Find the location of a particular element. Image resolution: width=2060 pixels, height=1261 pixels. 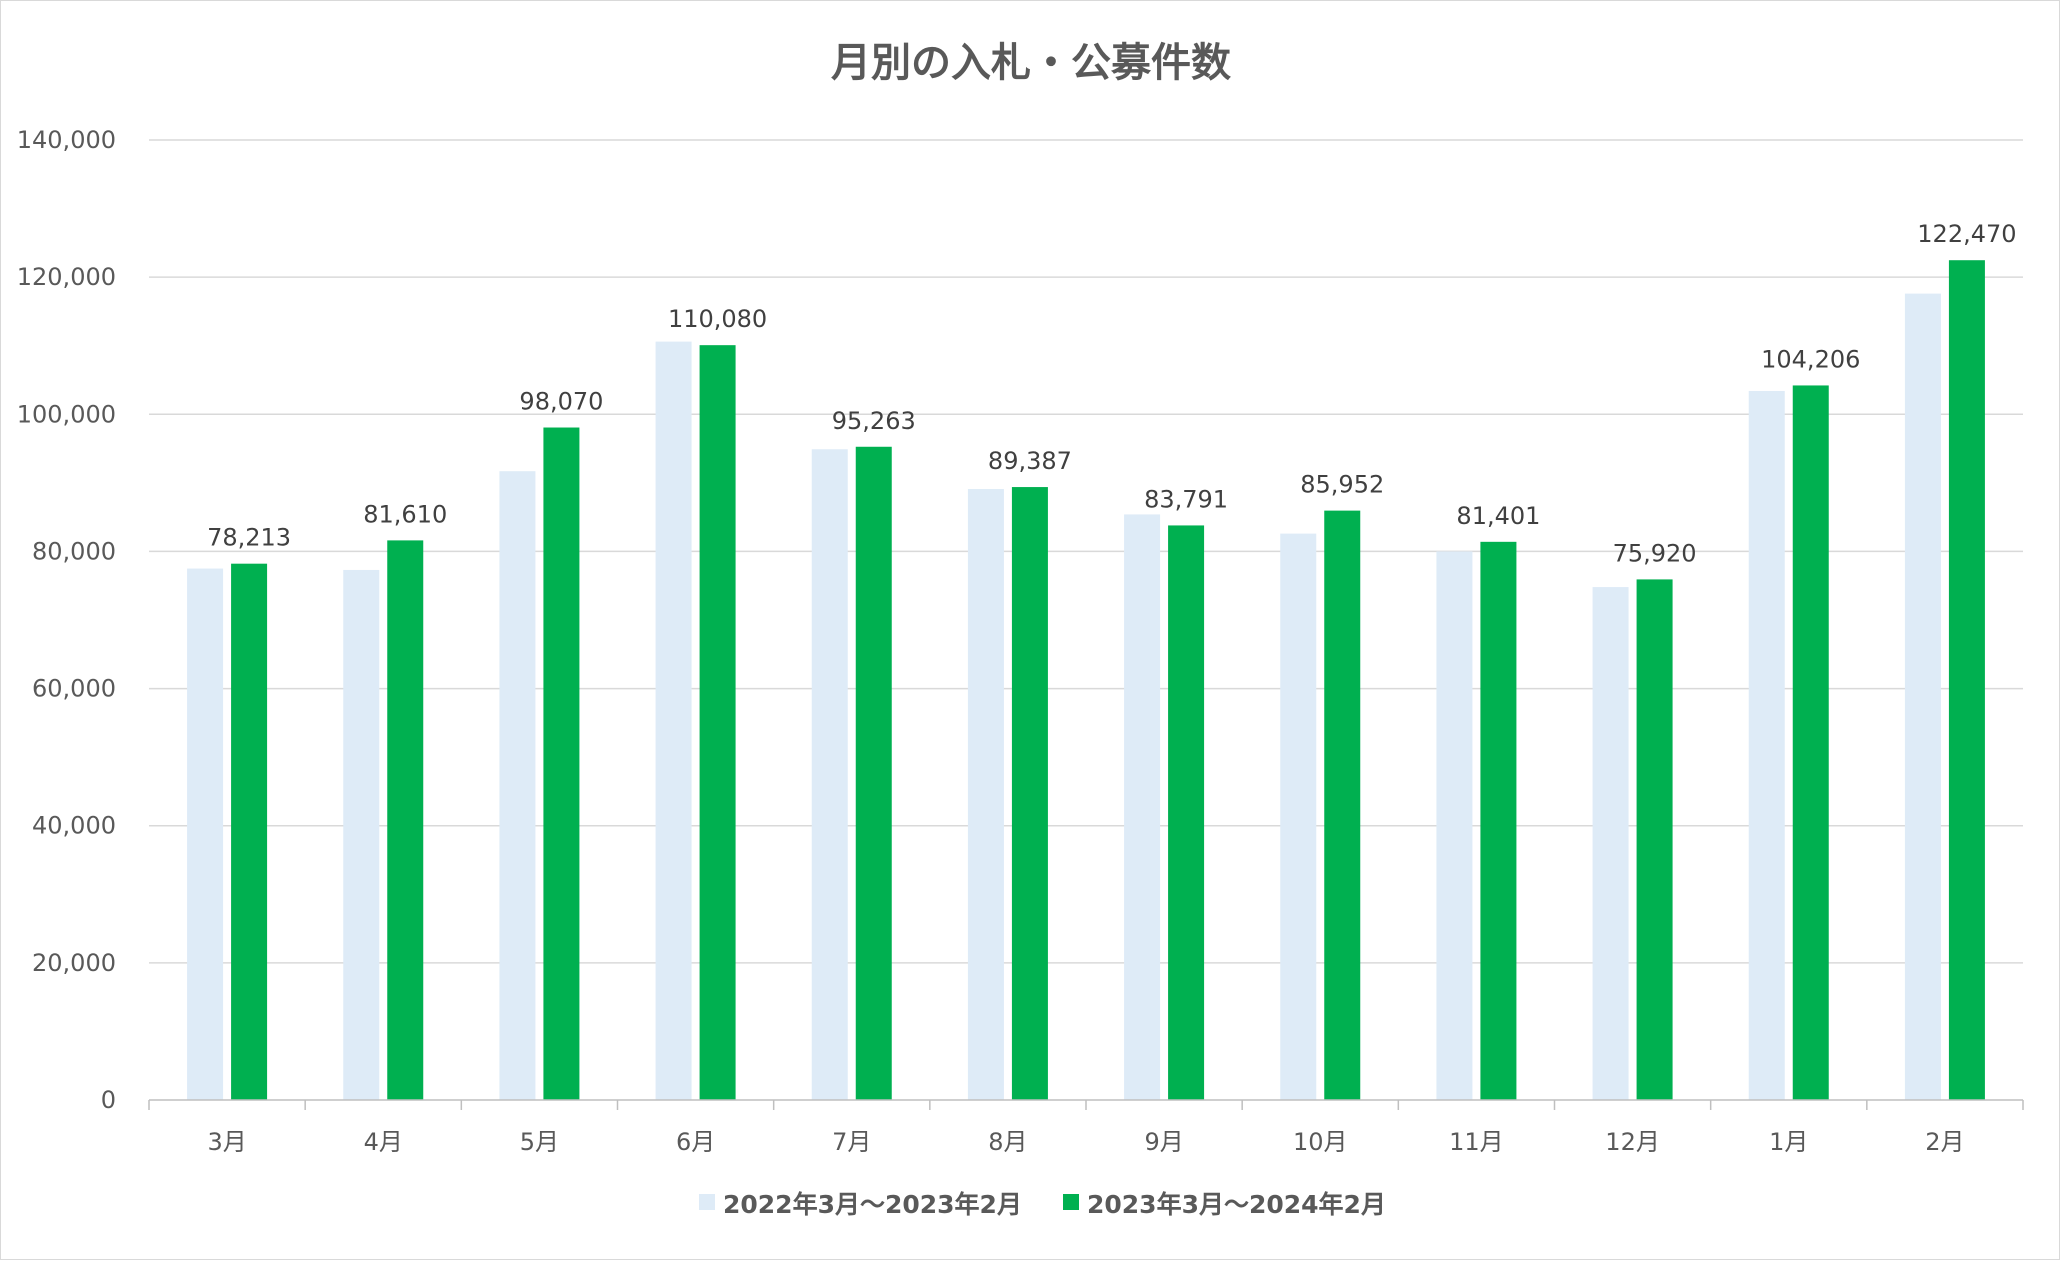

chart-title: 月別の入札・公募件数 is located at coordinates (1031, 63).